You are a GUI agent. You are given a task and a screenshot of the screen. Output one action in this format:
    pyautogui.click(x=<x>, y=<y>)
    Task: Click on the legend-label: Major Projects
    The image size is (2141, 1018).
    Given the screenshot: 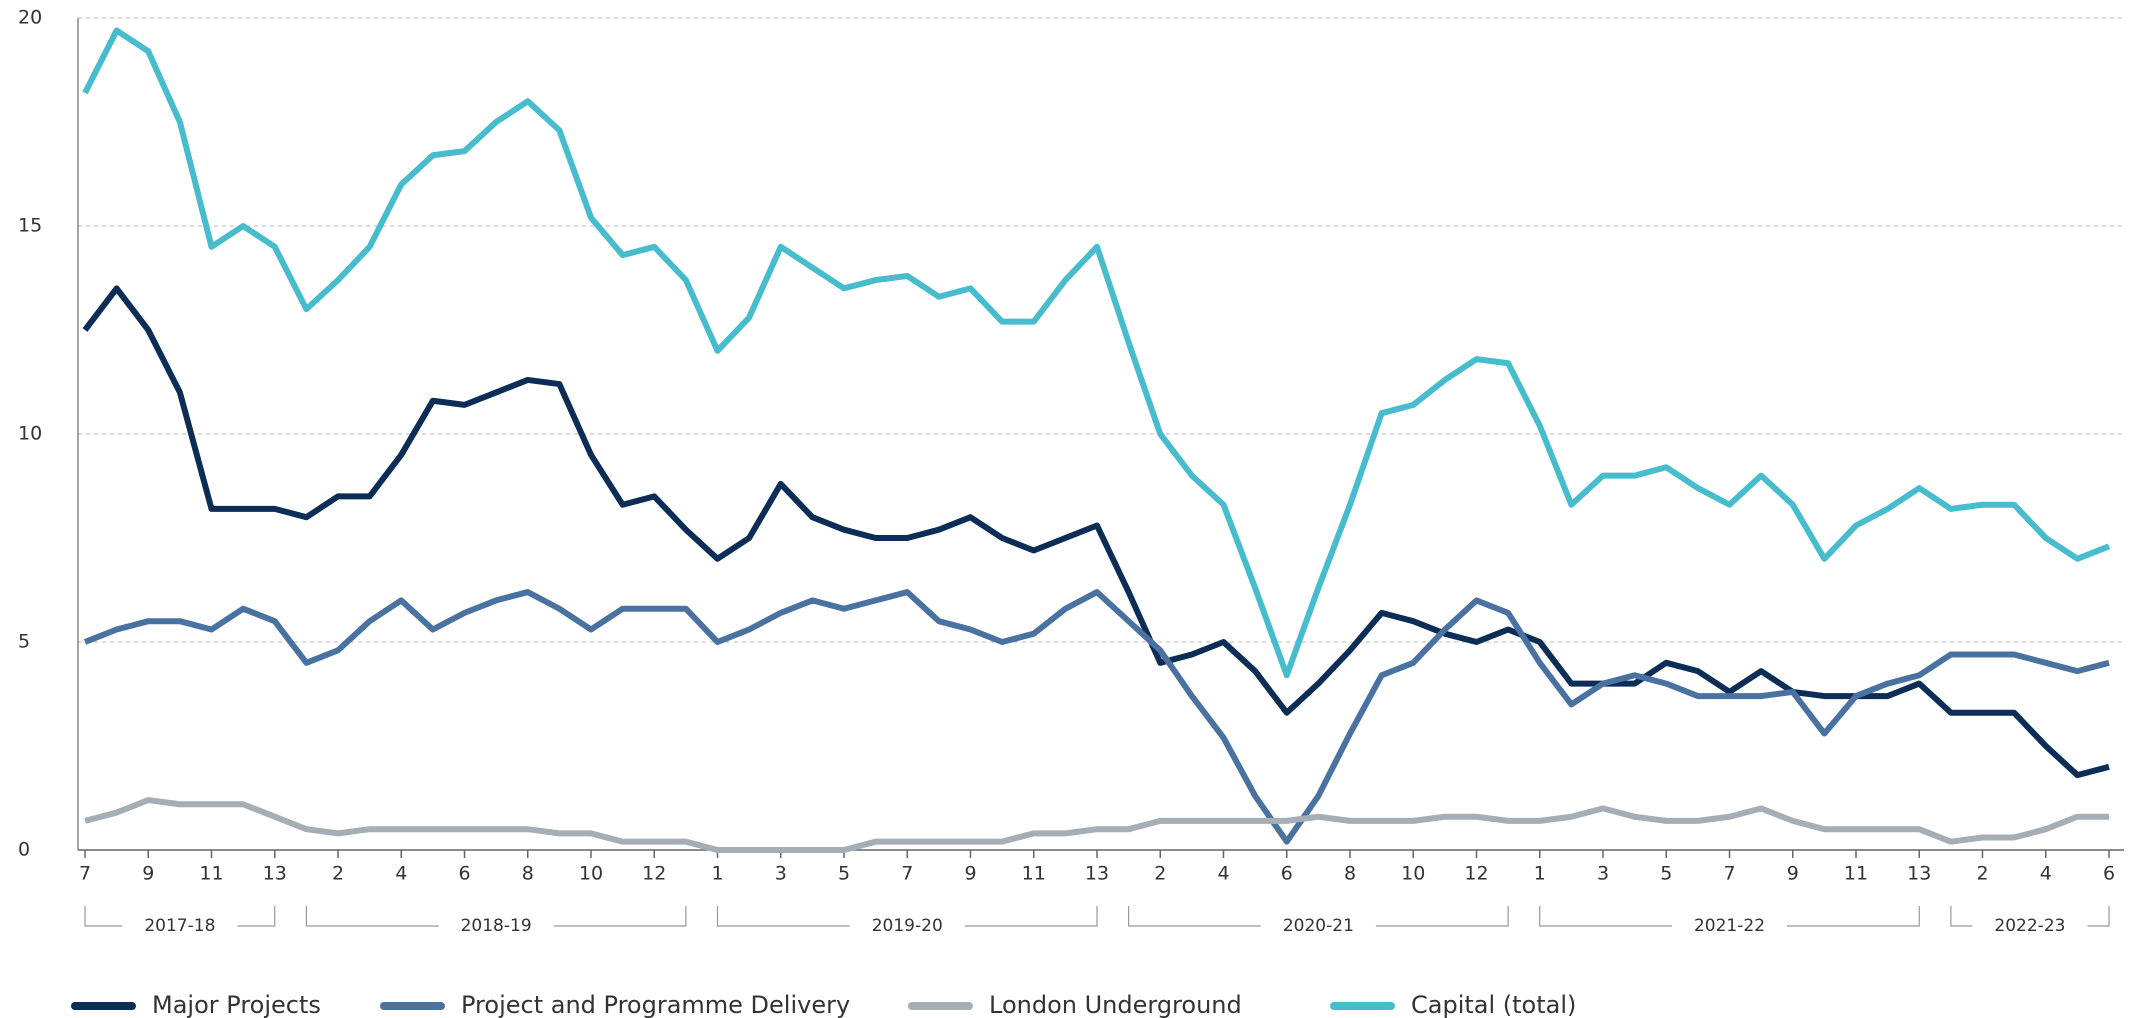 What is the action you would take?
    pyautogui.click(x=236, y=1004)
    